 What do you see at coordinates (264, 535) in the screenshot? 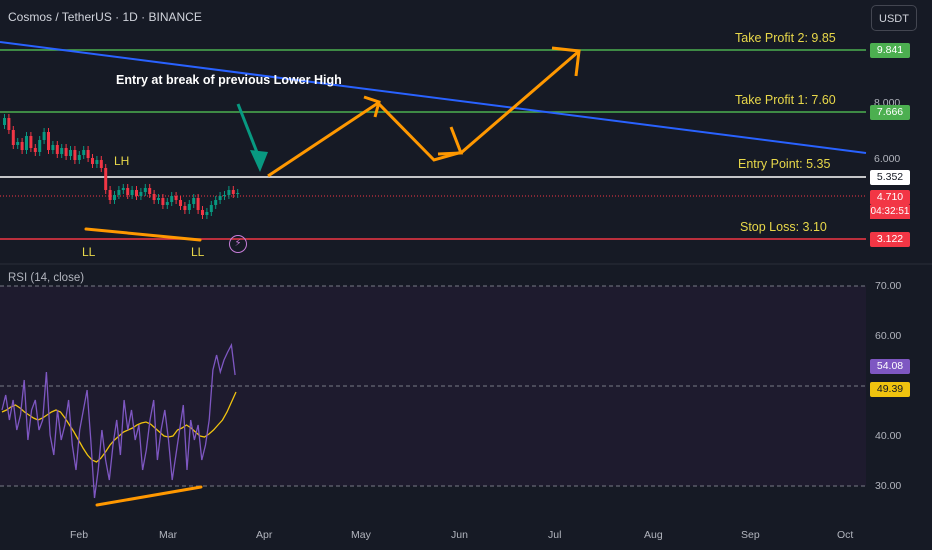
I see `time-tick-apr: Apr` at bounding box center [264, 535].